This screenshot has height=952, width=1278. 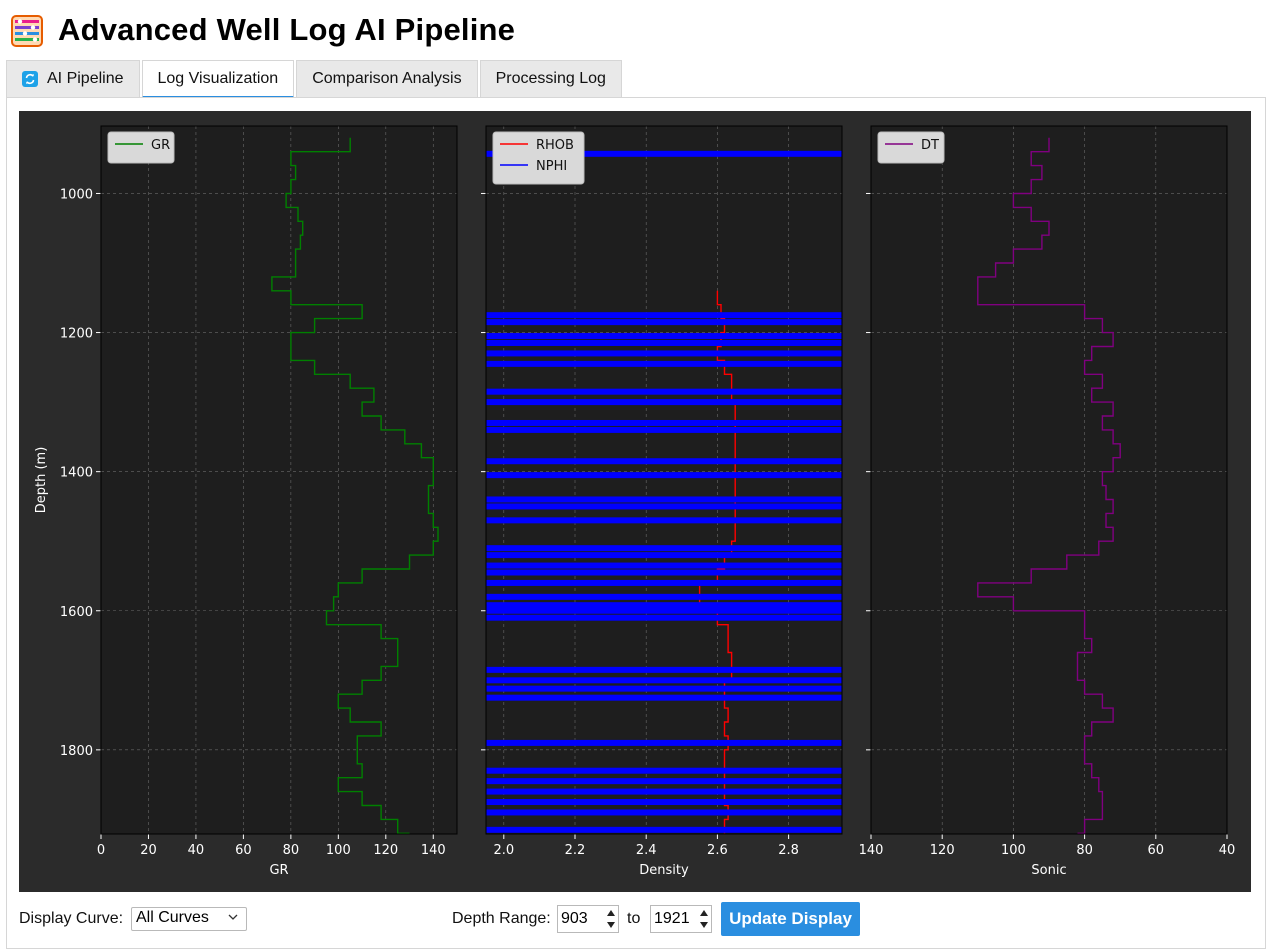 What do you see at coordinates (1049, 485) in the screenshot?
I see `series-dt-line` at bounding box center [1049, 485].